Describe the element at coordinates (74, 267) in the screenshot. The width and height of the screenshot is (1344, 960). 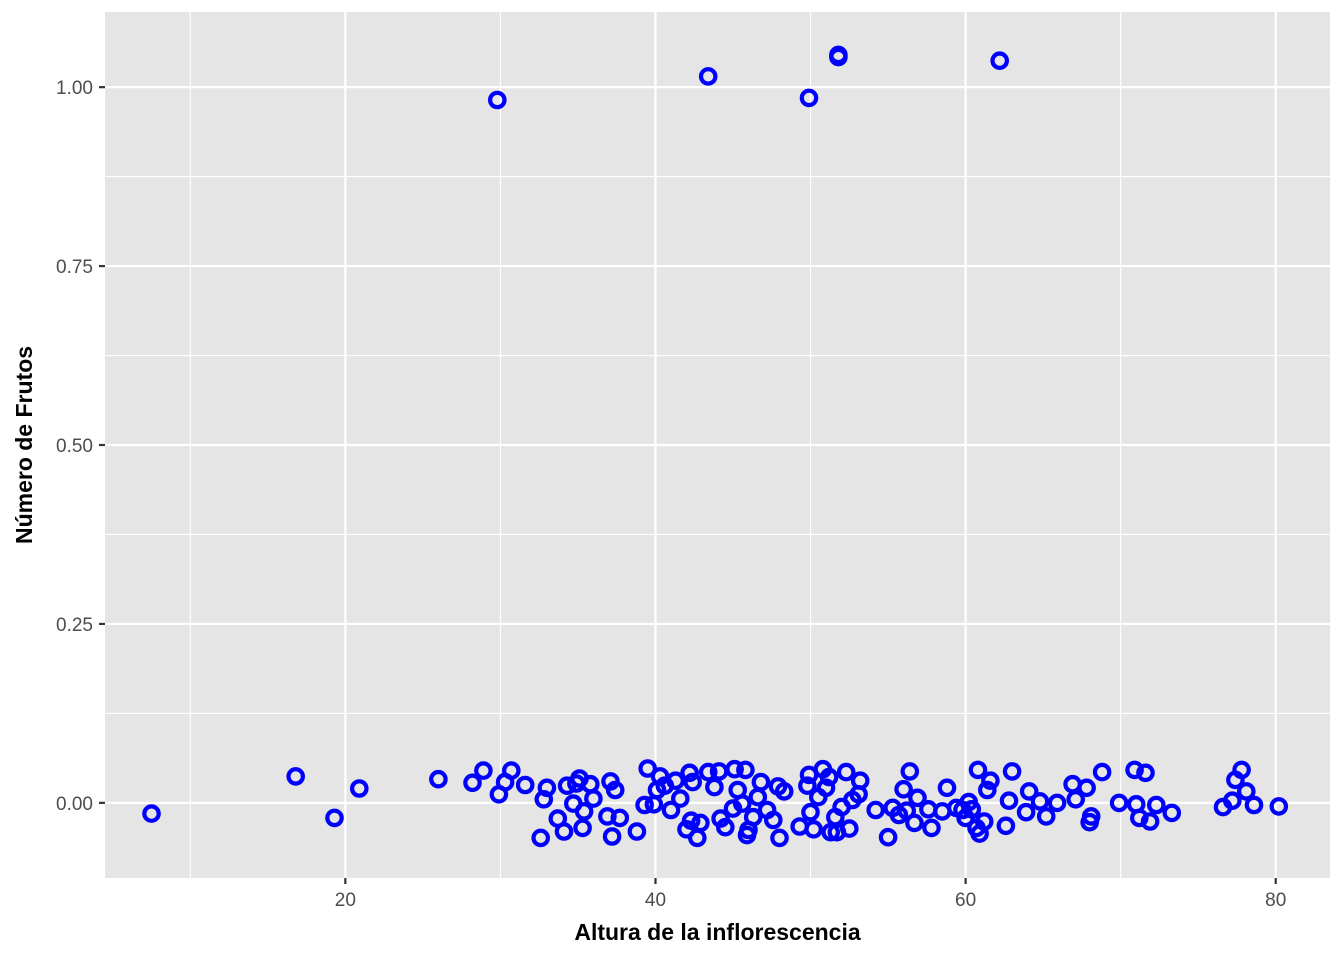
I see `y-tick-label: 0.75` at that location.